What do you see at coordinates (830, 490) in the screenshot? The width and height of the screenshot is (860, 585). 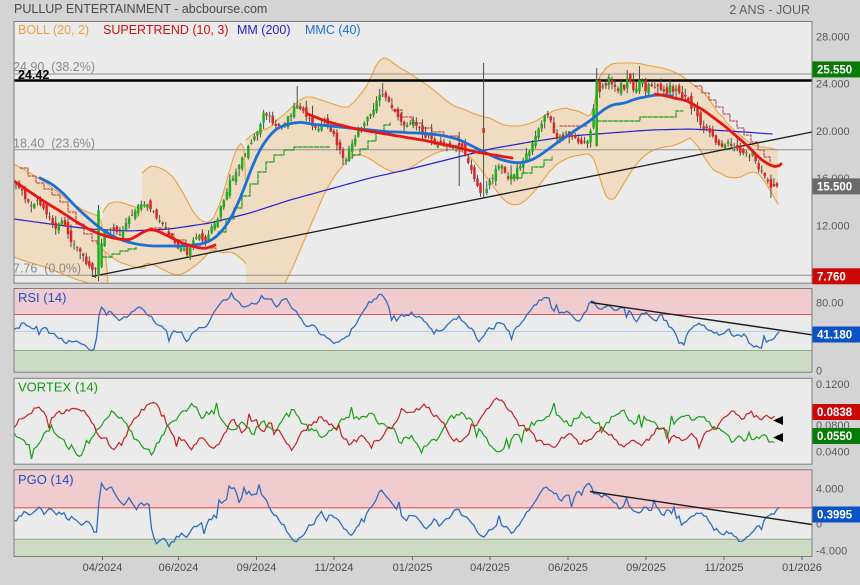 I see `svg-text: 4.000` at bounding box center [830, 490].